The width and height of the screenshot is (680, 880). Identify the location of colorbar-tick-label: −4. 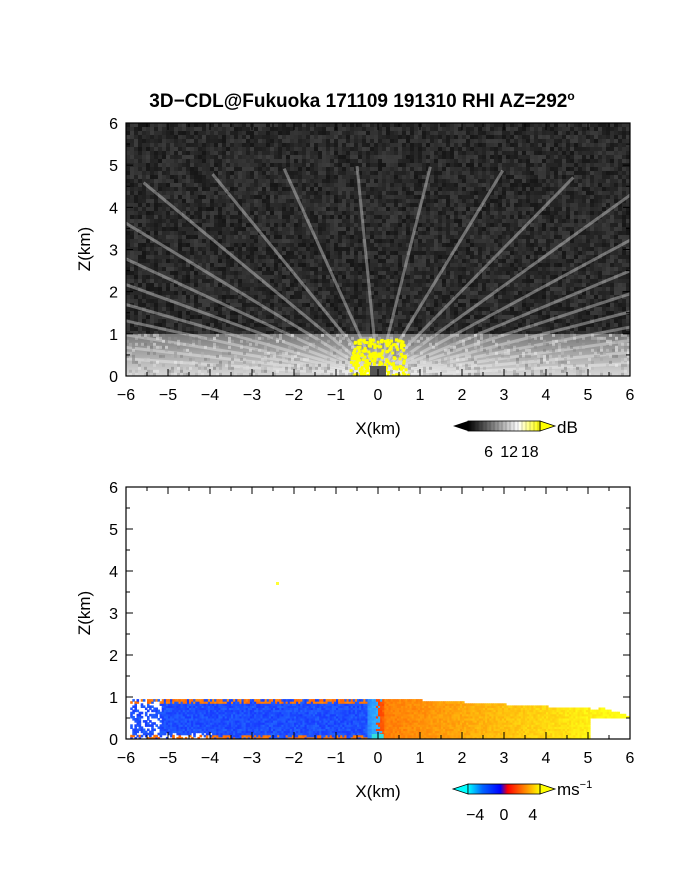
(475, 815).